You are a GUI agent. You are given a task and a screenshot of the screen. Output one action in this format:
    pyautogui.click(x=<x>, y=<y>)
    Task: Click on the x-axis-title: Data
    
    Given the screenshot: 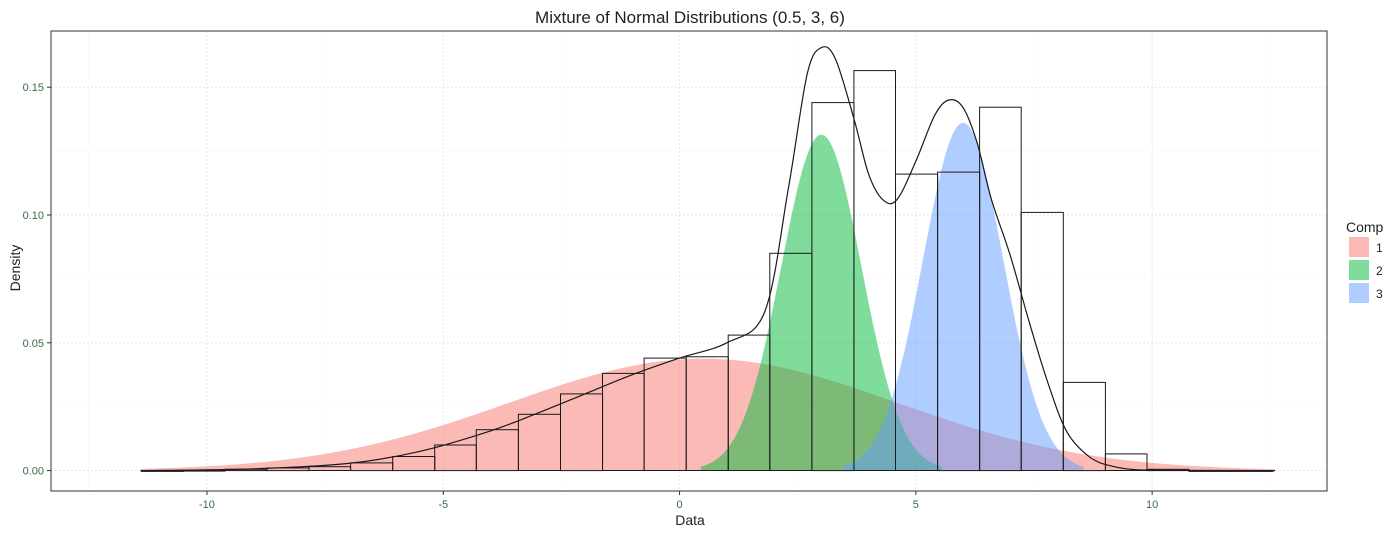 What is the action you would take?
    pyautogui.click(x=690, y=520)
    